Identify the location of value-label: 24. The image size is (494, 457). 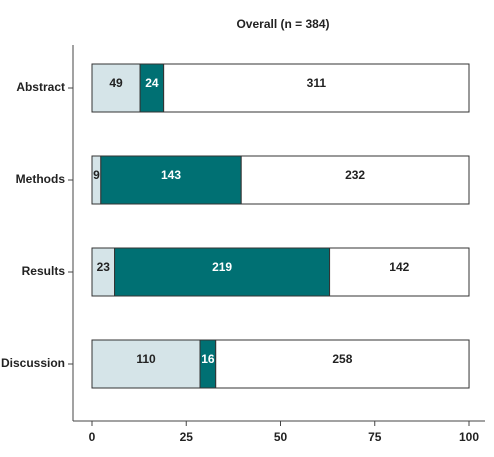
(152, 83).